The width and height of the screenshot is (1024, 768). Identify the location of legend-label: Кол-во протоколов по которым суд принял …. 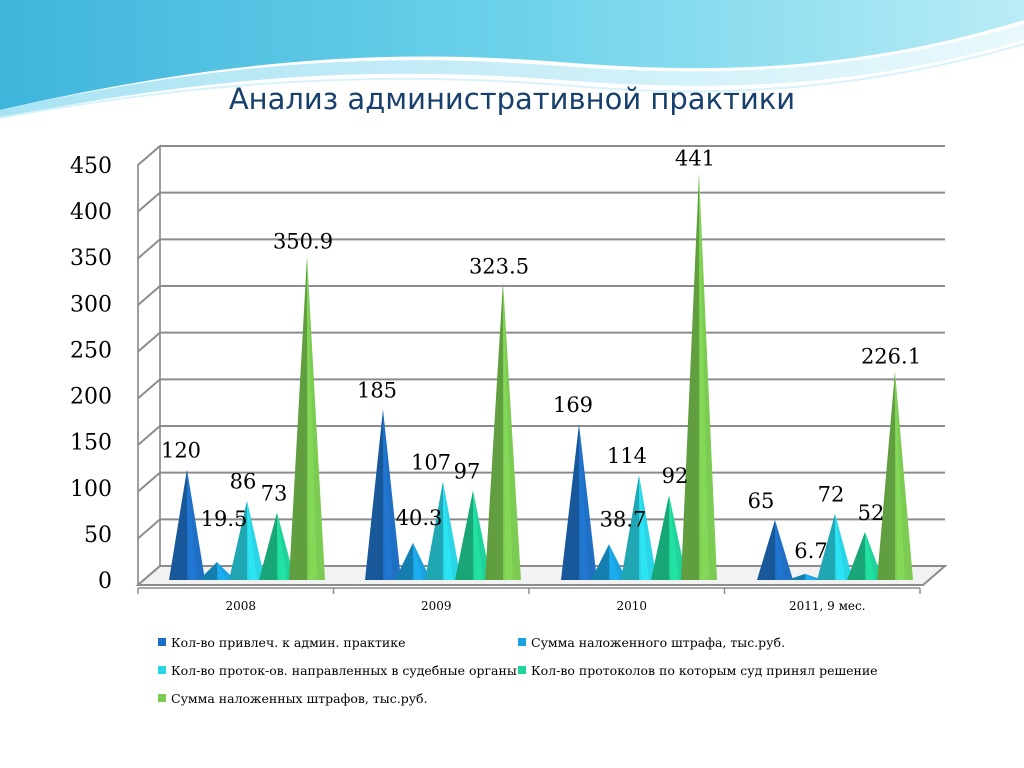
(704, 670).